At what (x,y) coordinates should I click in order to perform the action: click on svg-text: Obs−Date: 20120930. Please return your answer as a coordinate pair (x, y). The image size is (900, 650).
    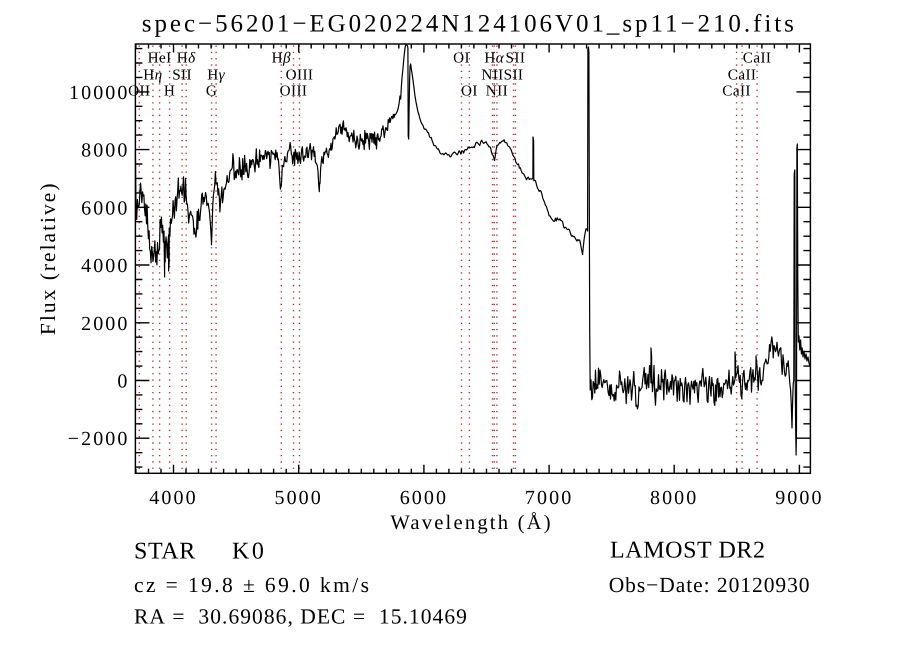
    Looking at the image, I should click on (710, 585).